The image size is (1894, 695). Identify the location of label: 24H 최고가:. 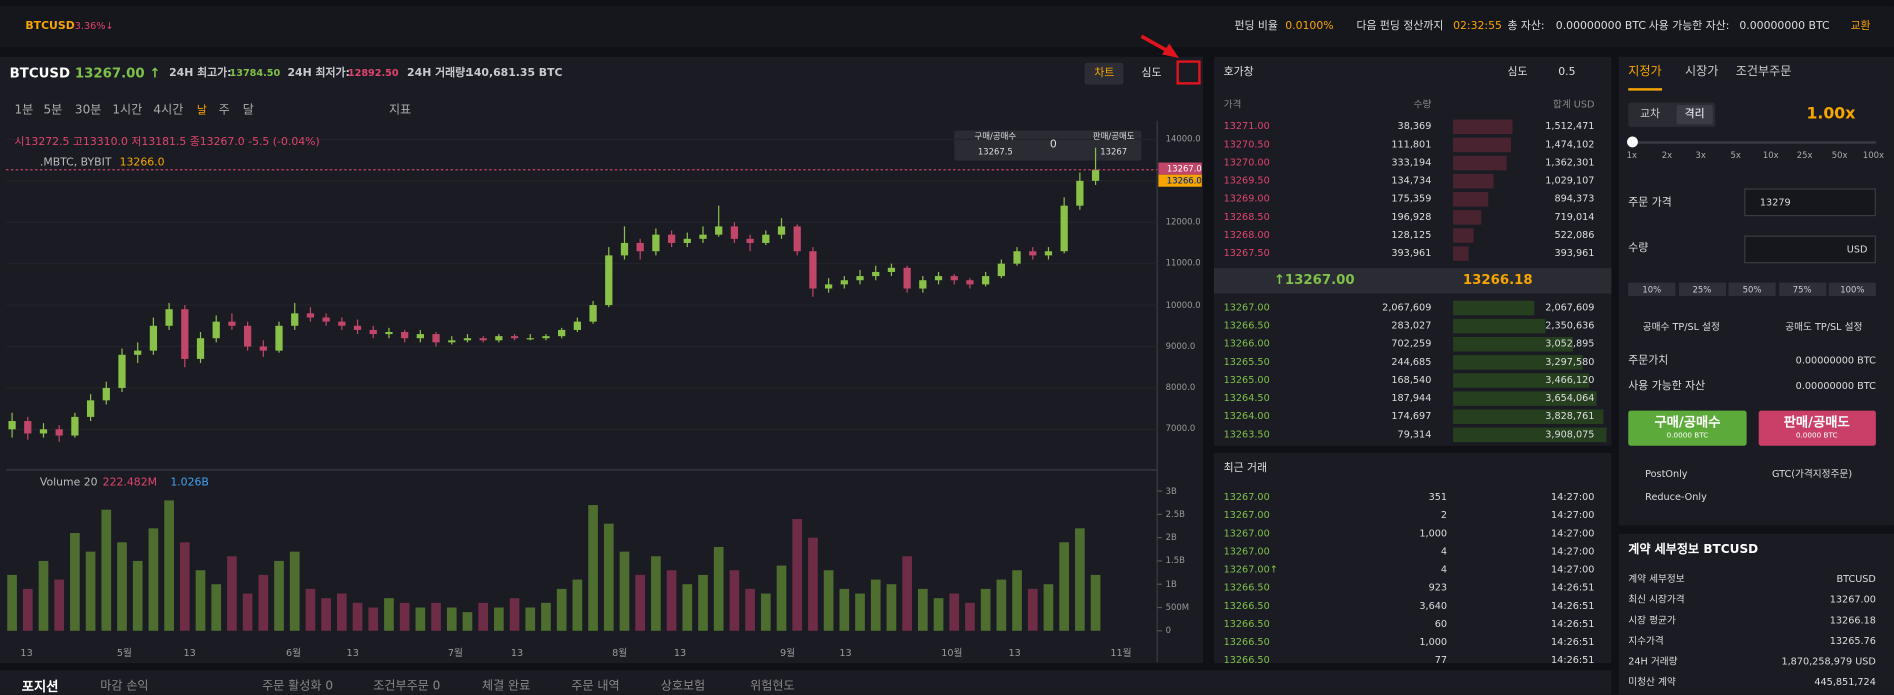
(200, 73).